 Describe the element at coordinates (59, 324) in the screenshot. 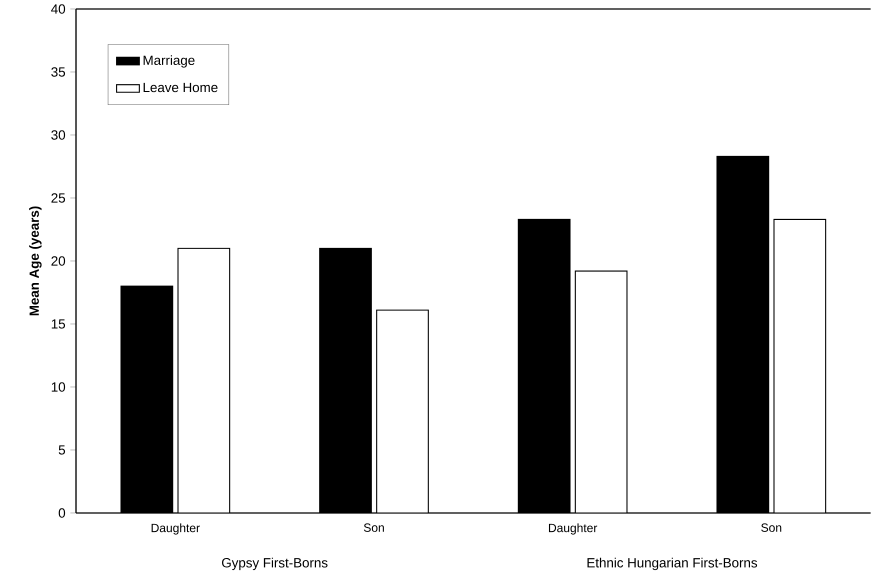

I see `y-tick-label: 15` at that location.